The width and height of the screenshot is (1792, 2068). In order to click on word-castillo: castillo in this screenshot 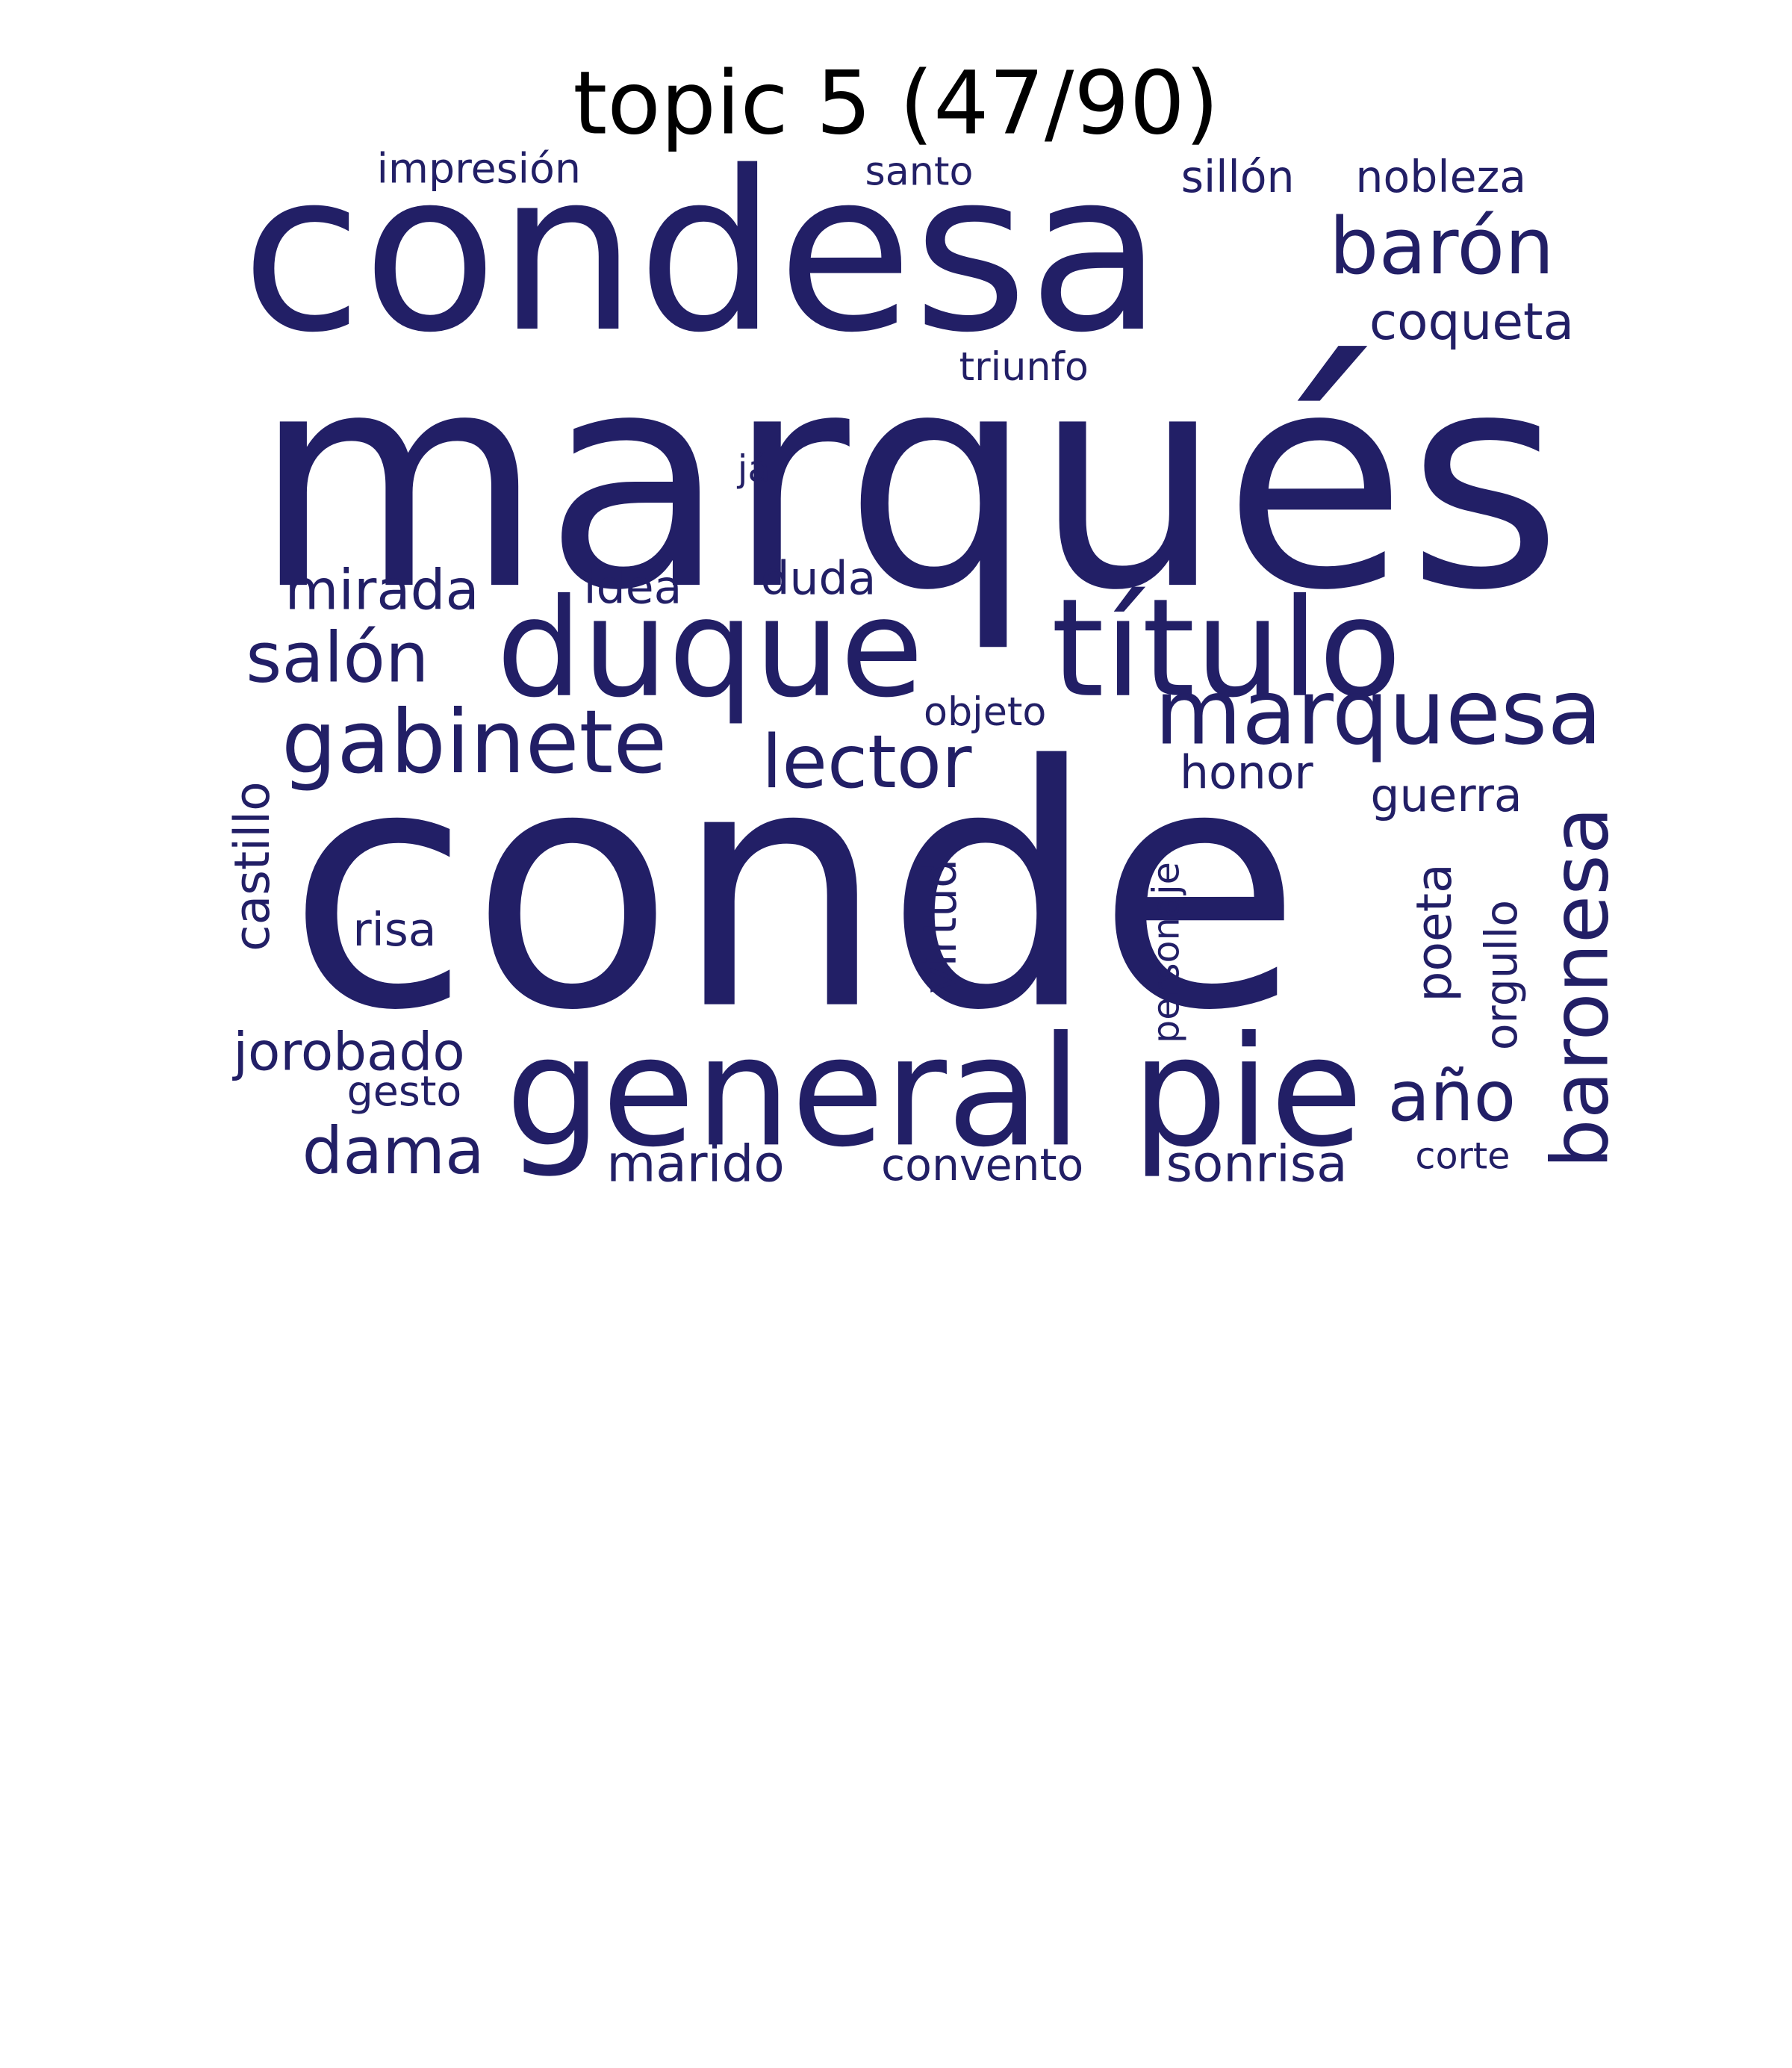, I will do `click(252, 866)`.